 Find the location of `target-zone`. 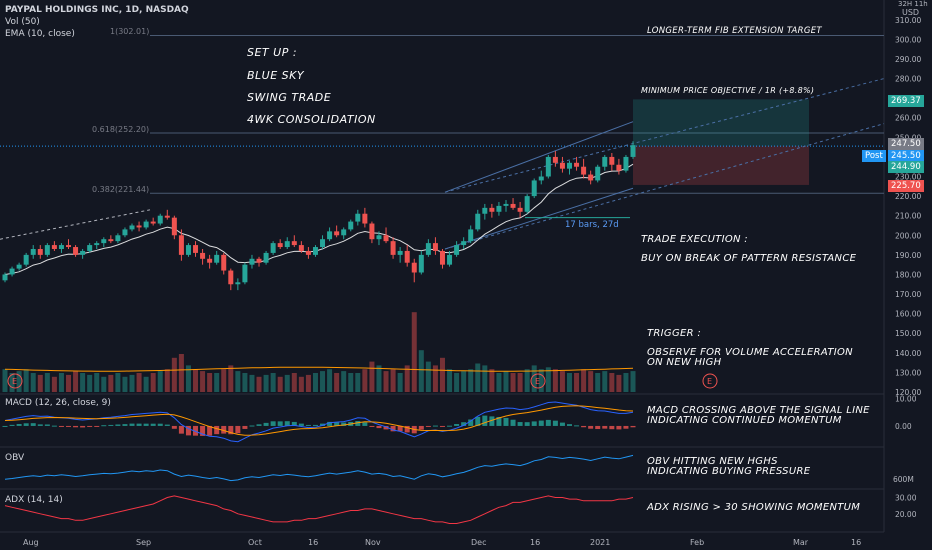

target-zone is located at coordinates (721, 123).